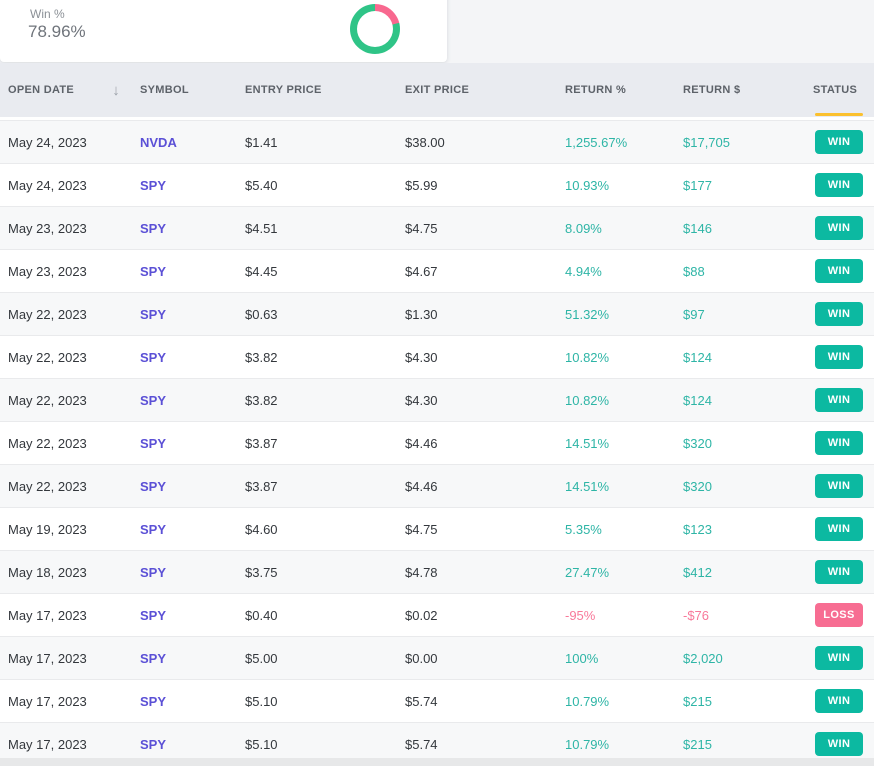 Image resolution: width=874 pixels, height=766 pixels. Describe the element at coordinates (261, 572) in the screenshot. I see `entry-price-cell: $3.75` at that location.